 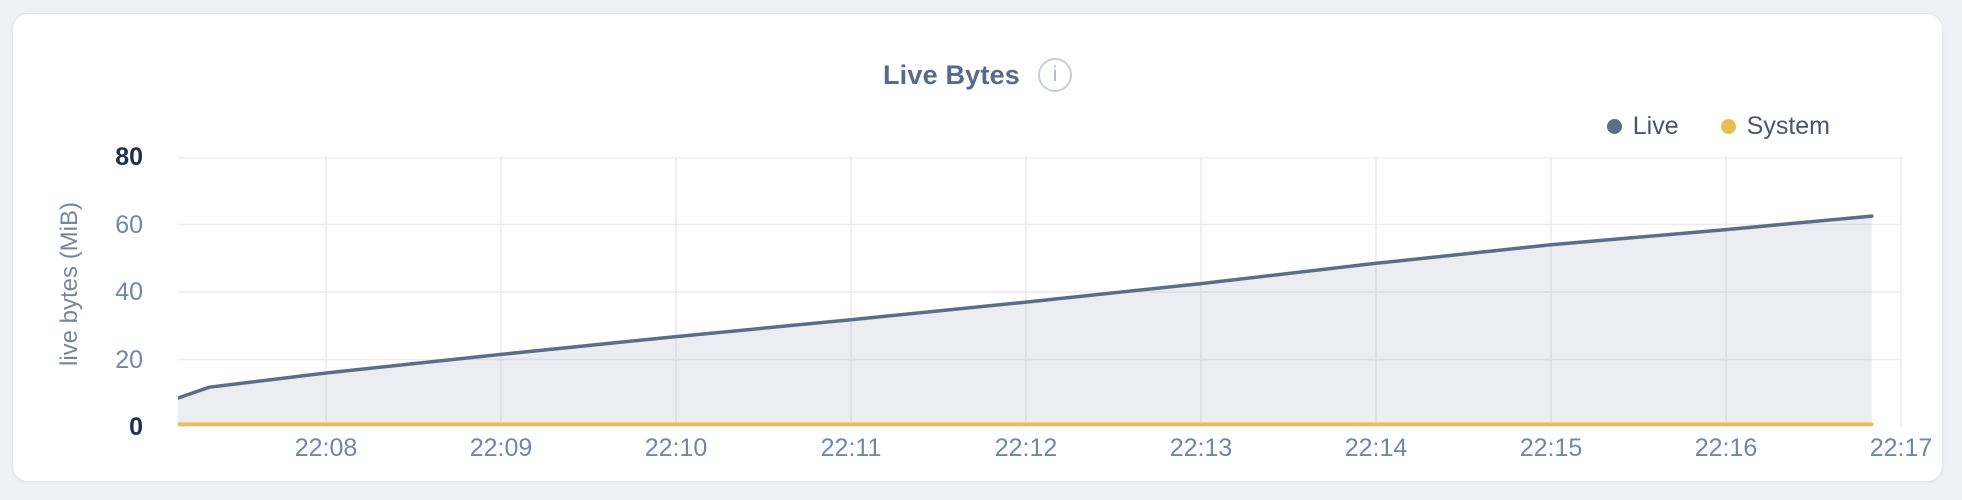 What do you see at coordinates (1655, 126) in the screenshot?
I see `legend-label: Live` at bounding box center [1655, 126].